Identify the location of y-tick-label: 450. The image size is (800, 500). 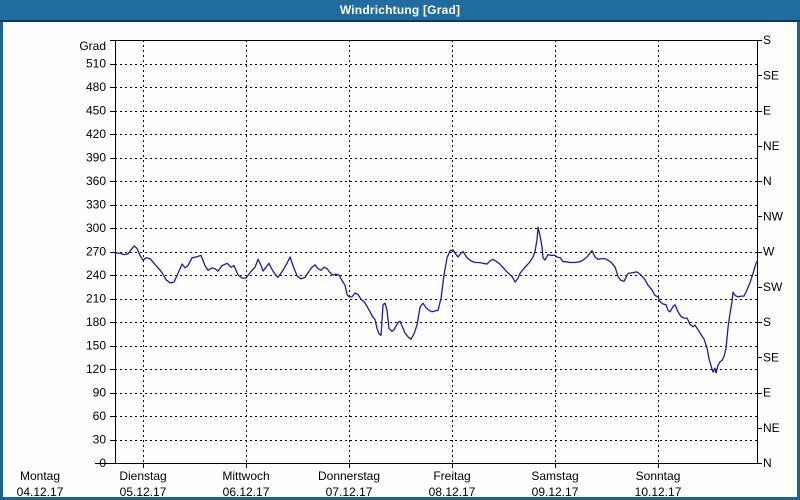
(96, 111).